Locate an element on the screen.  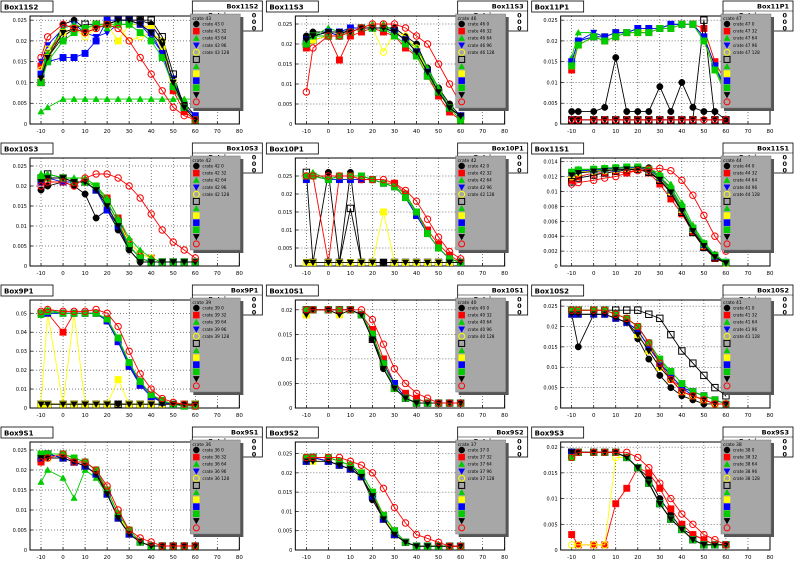
x-tick-label: 10 is located at coordinates (85, 558).